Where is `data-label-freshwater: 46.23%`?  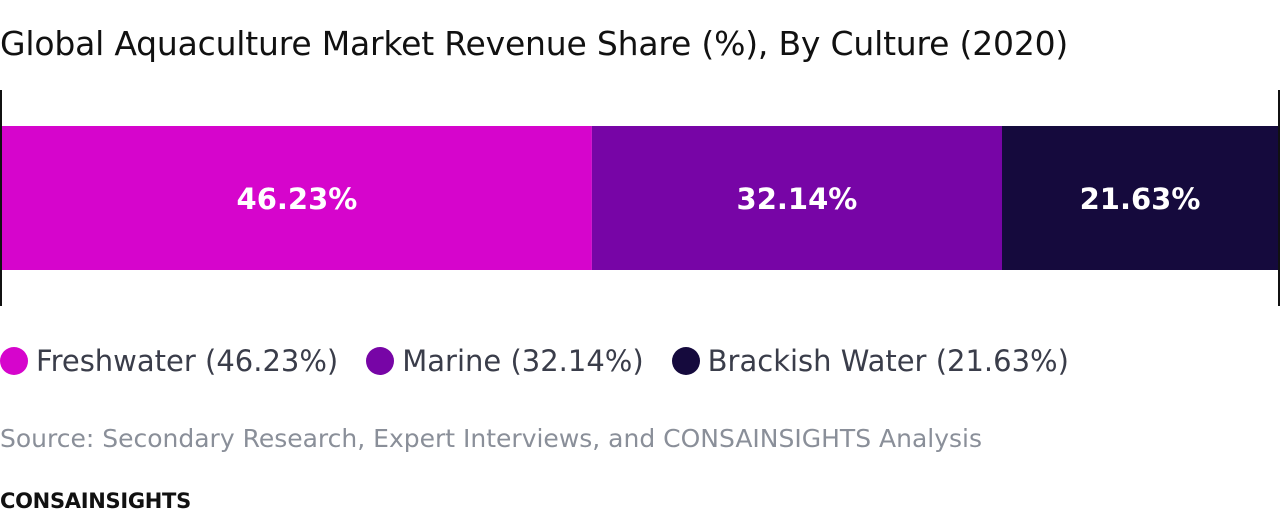 data-label-freshwater: 46.23% is located at coordinates (297, 199).